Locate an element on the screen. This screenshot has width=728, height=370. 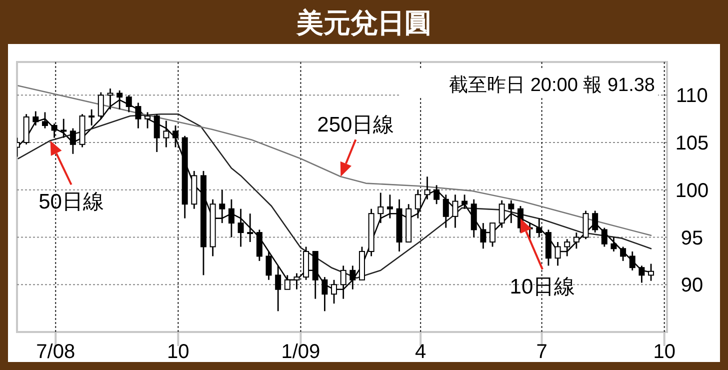
x-tick-label: 7 is located at coordinates (542, 352).